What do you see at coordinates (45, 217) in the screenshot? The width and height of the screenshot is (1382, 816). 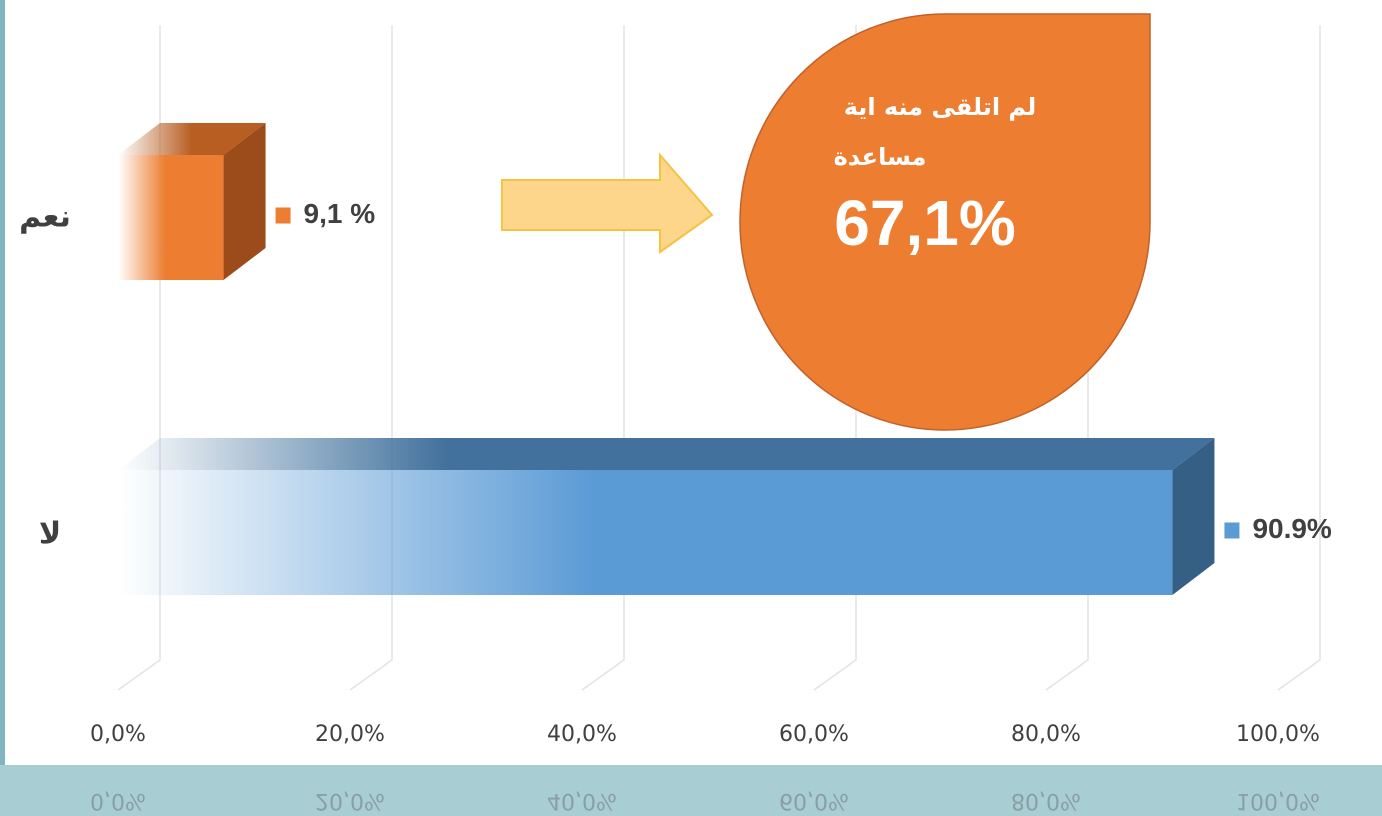 I see `category-label: نعم` at bounding box center [45, 217].